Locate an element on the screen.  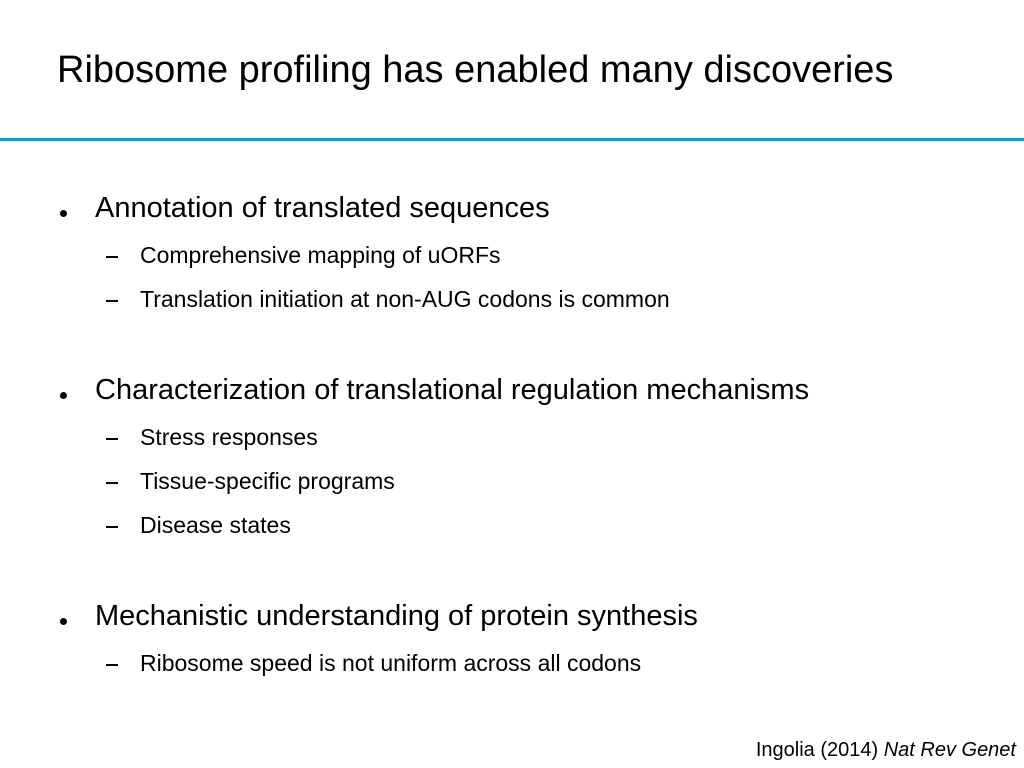
sub-item: Tissue-specific programs is located at coordinates (267, 481).